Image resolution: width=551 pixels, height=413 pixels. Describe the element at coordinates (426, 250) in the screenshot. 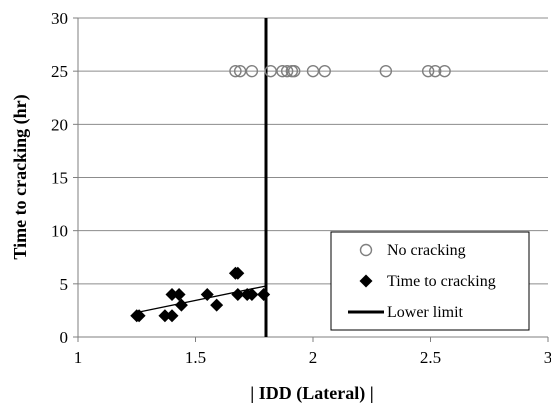

I see `legend-label-no-cracking: No cracking` at that location.